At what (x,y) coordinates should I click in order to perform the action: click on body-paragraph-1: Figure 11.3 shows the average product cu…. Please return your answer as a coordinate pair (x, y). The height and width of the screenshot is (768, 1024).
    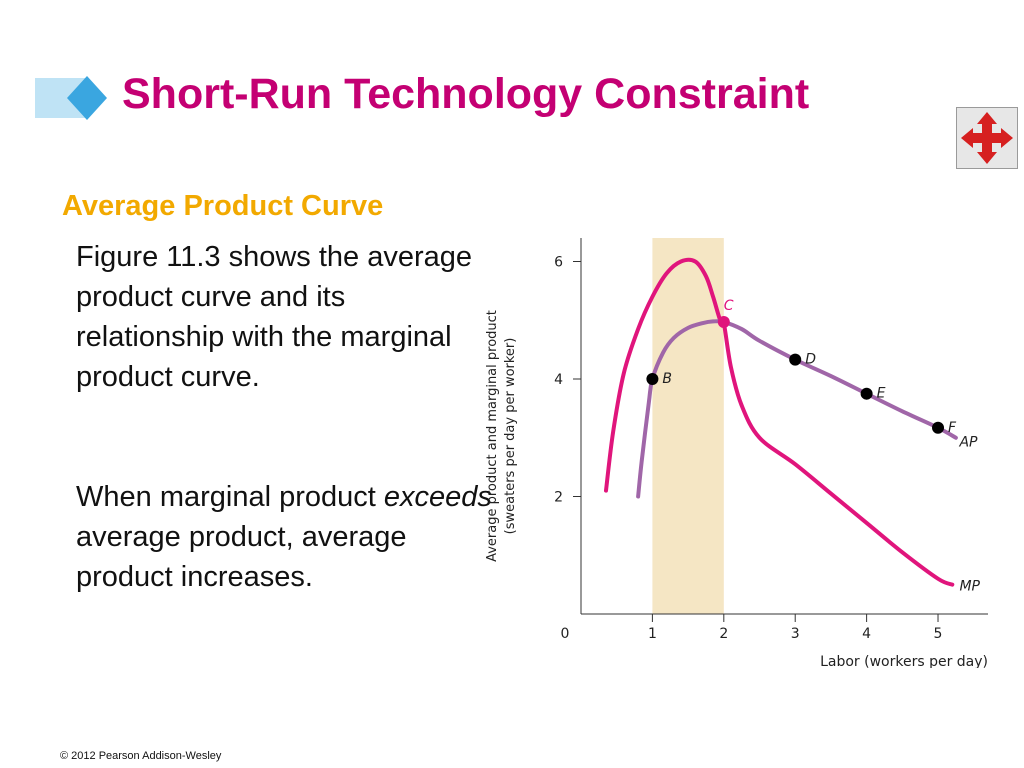
    Looking at the image, I should click on (274, 317).